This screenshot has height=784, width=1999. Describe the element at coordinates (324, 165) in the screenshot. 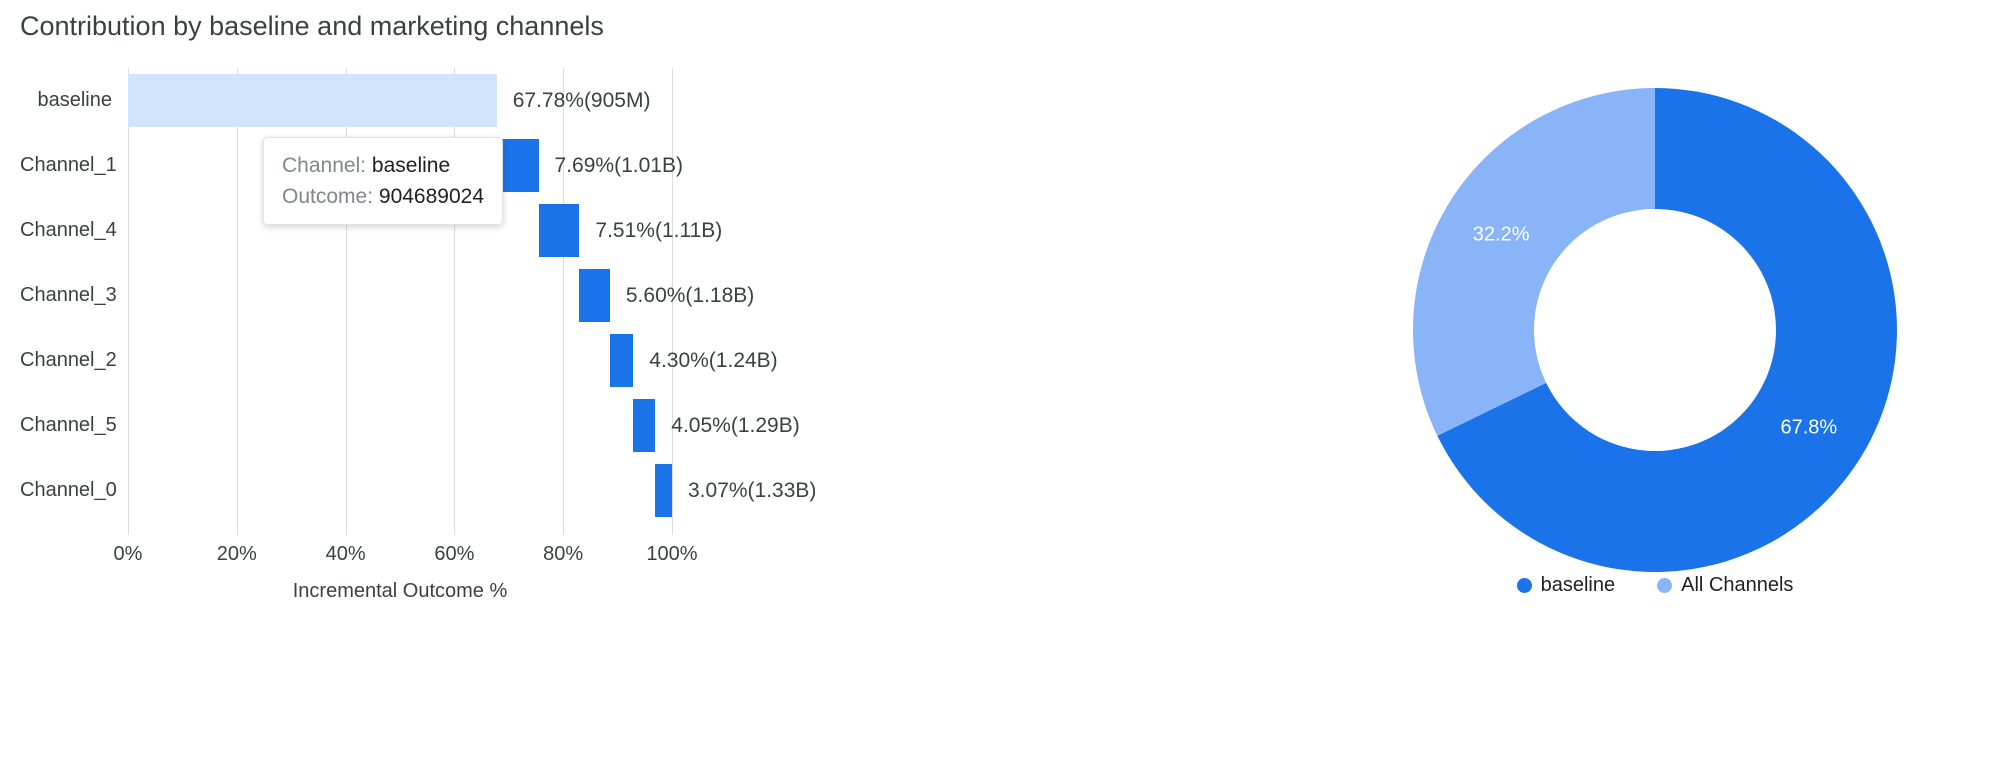

I see `tooltip-channel-label: Channel:` at that location.